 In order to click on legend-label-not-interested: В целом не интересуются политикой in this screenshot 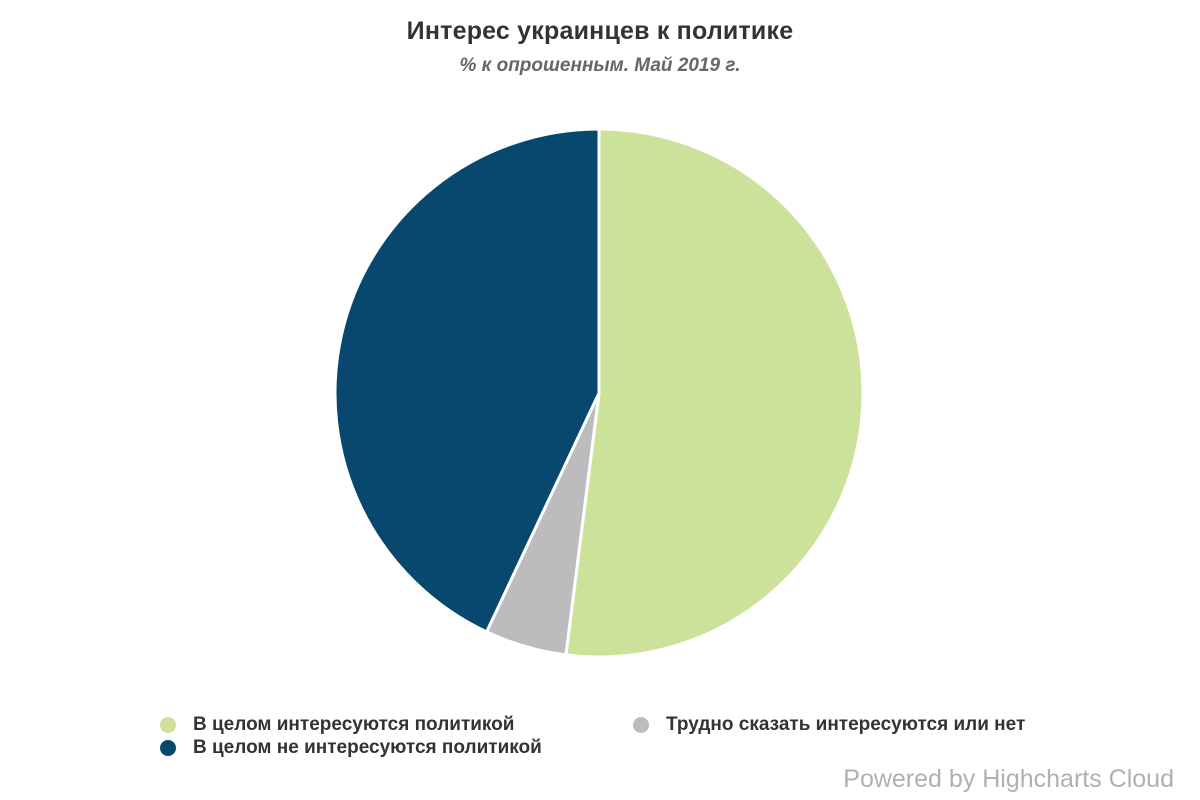, I will do `click(367, 747)`.